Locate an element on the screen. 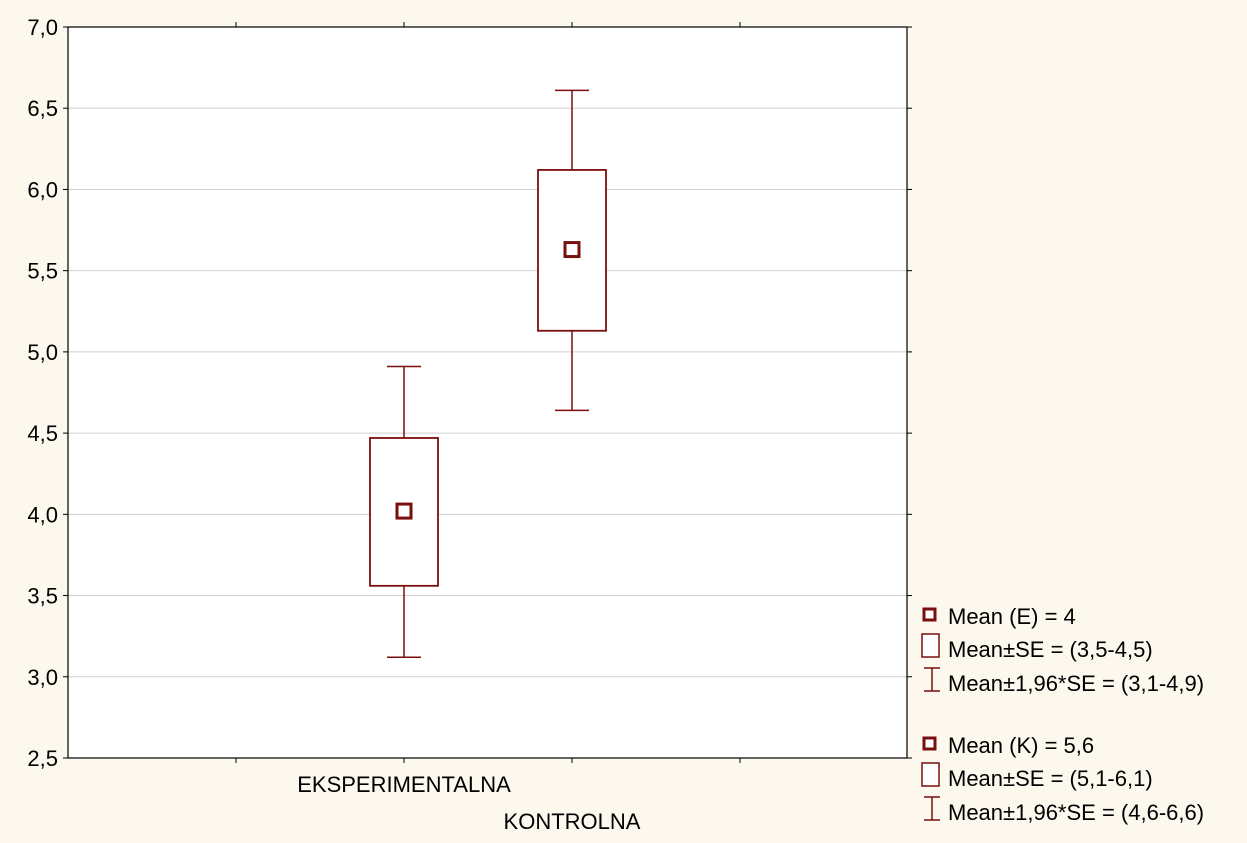 The height and width of the screenshot is (843, 1247). y-tick-label: 6,0 is located at coordinates (42, 189).